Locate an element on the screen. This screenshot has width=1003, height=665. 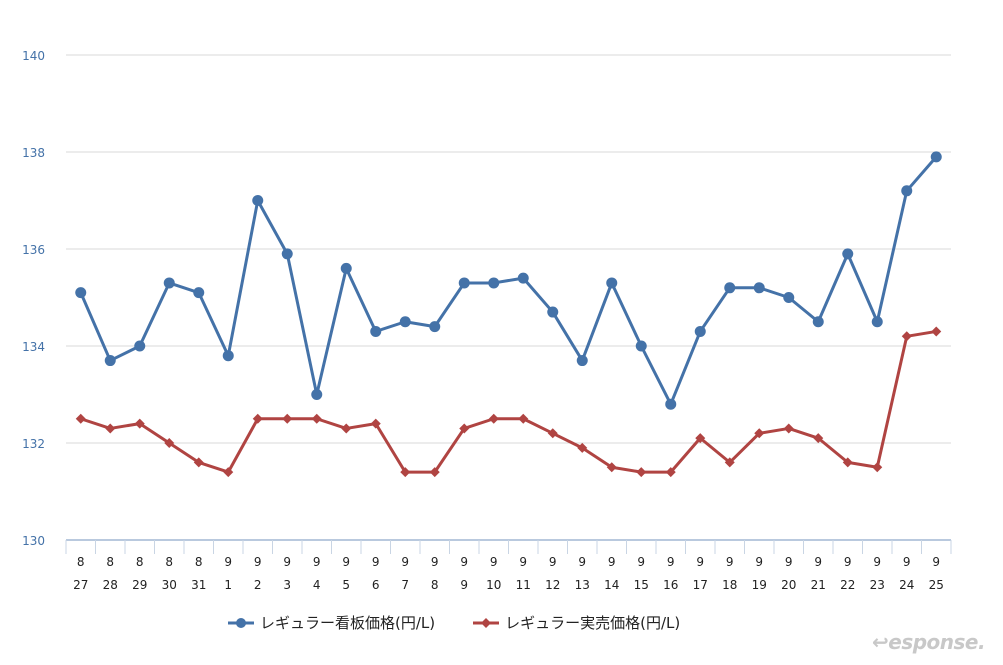
x-tick-label-day: 1 is located at coordinates (228, 585).